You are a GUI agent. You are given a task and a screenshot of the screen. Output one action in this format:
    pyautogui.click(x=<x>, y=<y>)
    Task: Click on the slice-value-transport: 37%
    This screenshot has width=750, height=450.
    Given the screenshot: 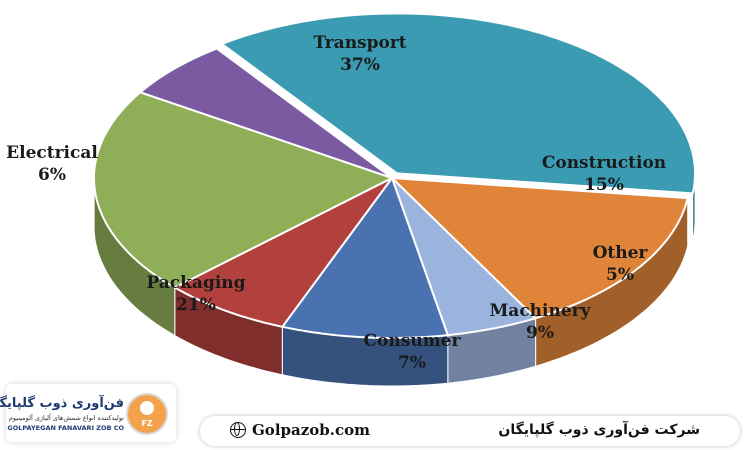 What is the action you would take?
    pyautogui.click(x=360, y=65)
    